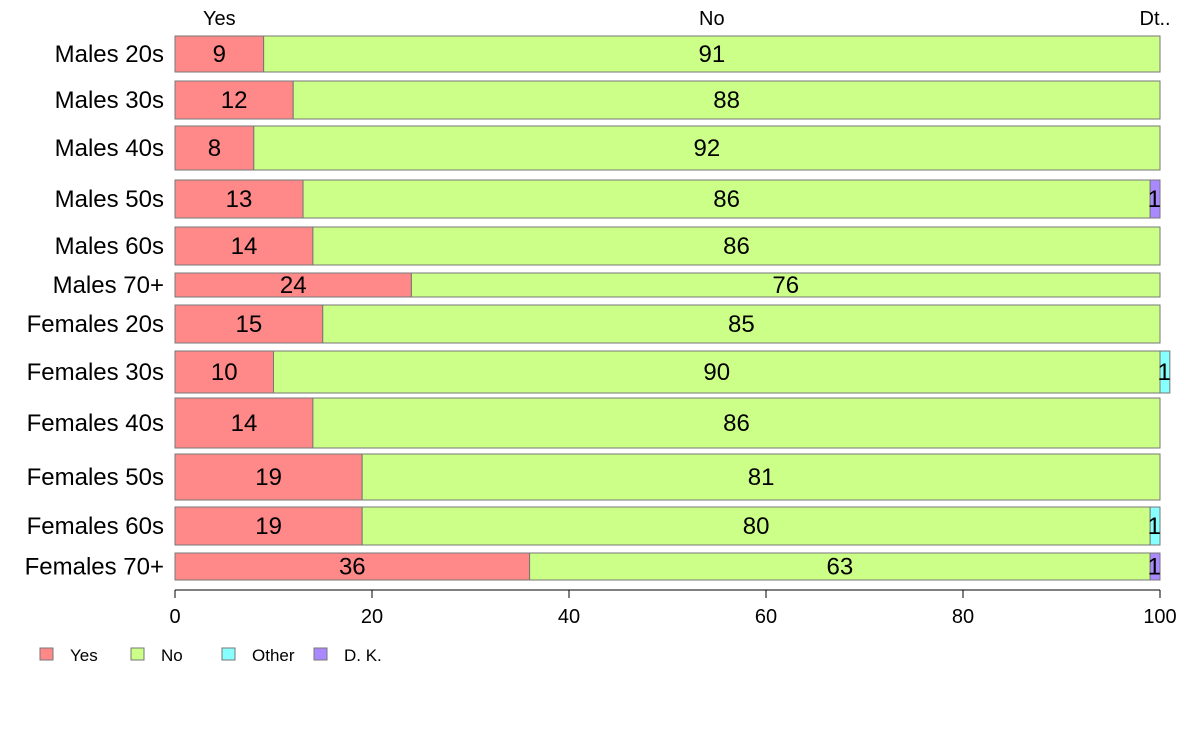 The height and width of the screenshot is (736, 1188). What do you see at coordinates (963, 617) in the screenshot?
I see `x-tick-label: 80` at bounding box center [963, 617].